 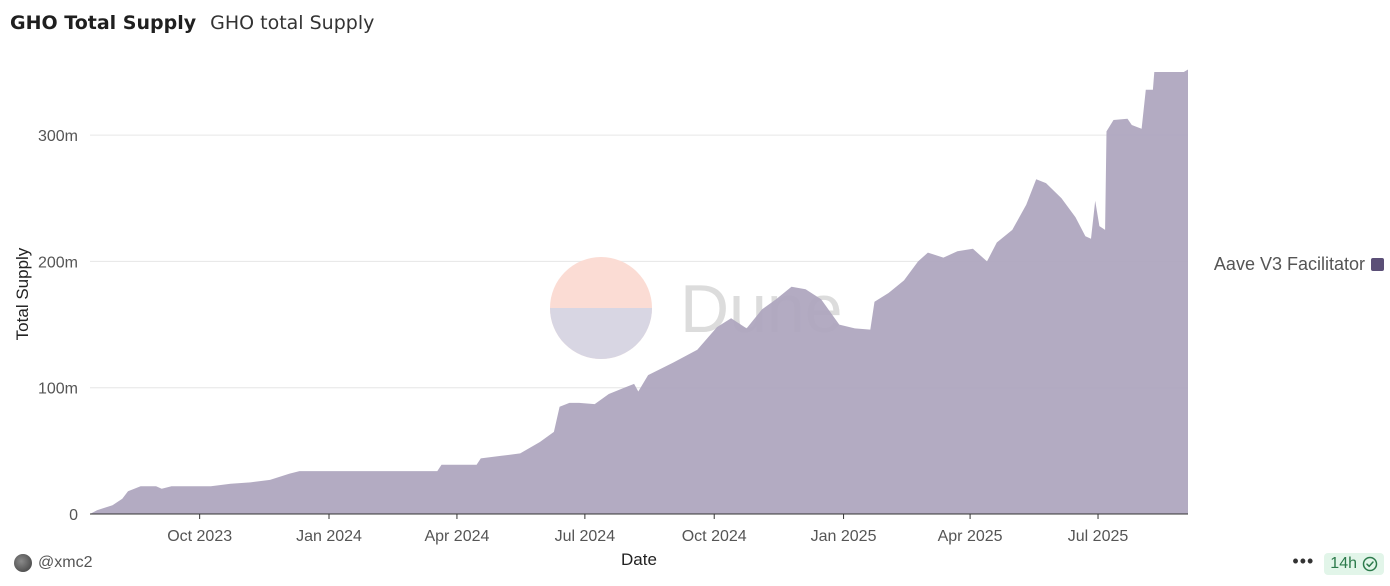 I want to click on x-tick-label: Oct 2024, so click(x=714, y=536).